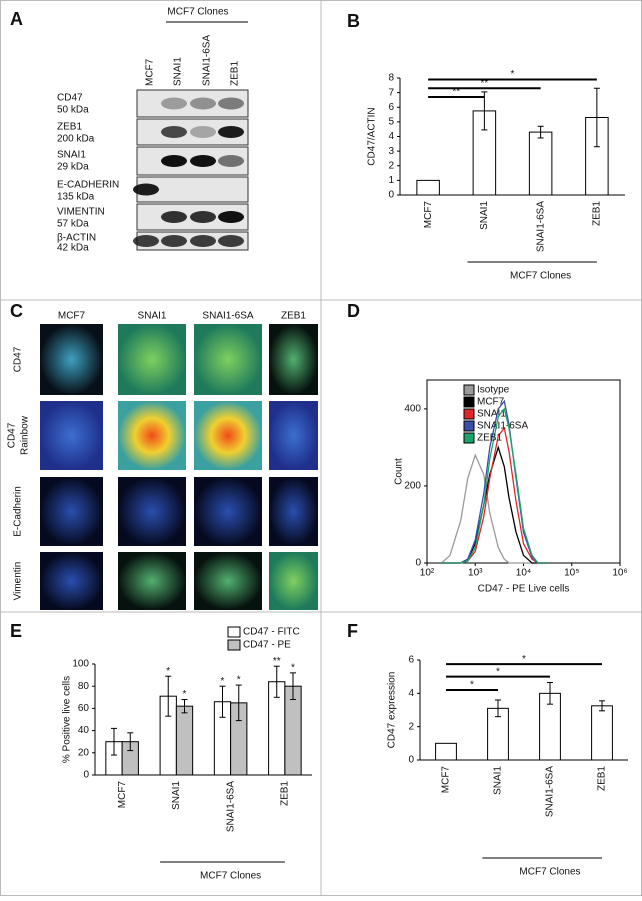 This screenshot has height=901, width=642. Describe the element at coordinates (178, 71) in the screenshot. I see `lane-label: SNAI1` at that location.